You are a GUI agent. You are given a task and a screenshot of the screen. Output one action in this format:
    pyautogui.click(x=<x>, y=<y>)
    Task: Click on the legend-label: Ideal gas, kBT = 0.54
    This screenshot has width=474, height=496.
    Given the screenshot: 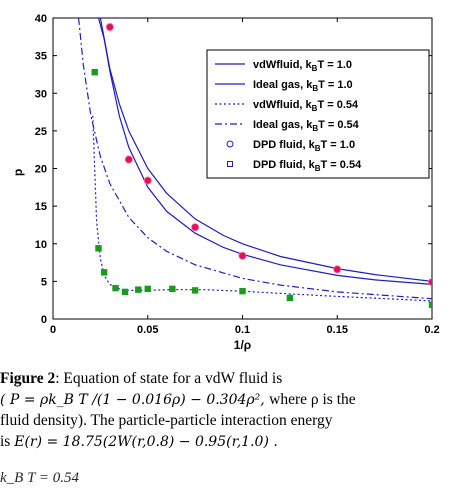 What is the action you would take?
    pyautogui.click(x=306, y=126)
    